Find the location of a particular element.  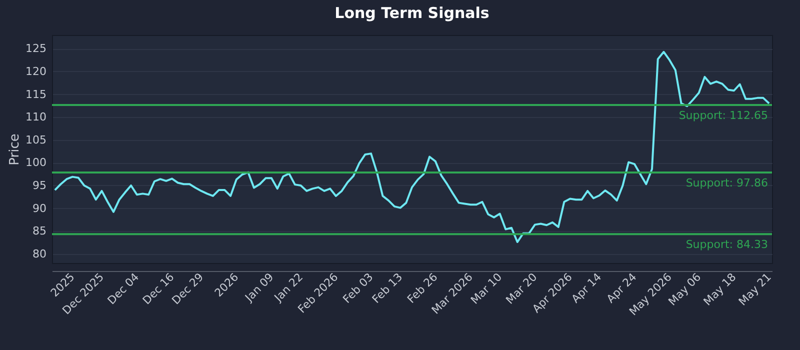

ref-line-label: Support: 84.33 is located at coordinates (727, 245).